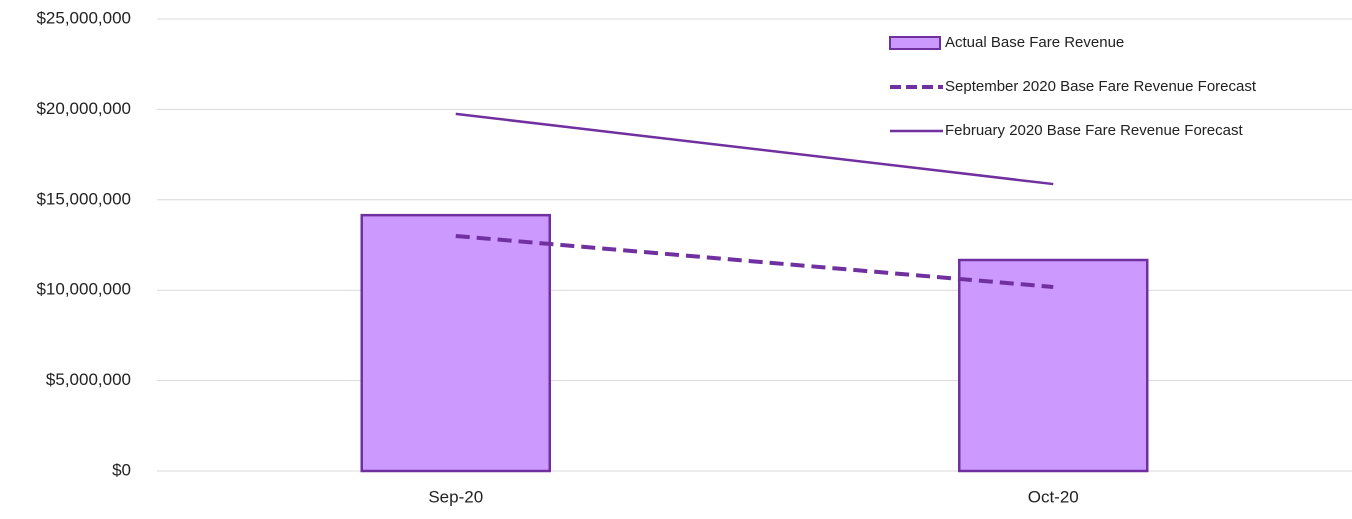 The width and height of the screenshot is (1352, 519). I want to click on y-tick-label: $10,000,000, so click(83, 289).